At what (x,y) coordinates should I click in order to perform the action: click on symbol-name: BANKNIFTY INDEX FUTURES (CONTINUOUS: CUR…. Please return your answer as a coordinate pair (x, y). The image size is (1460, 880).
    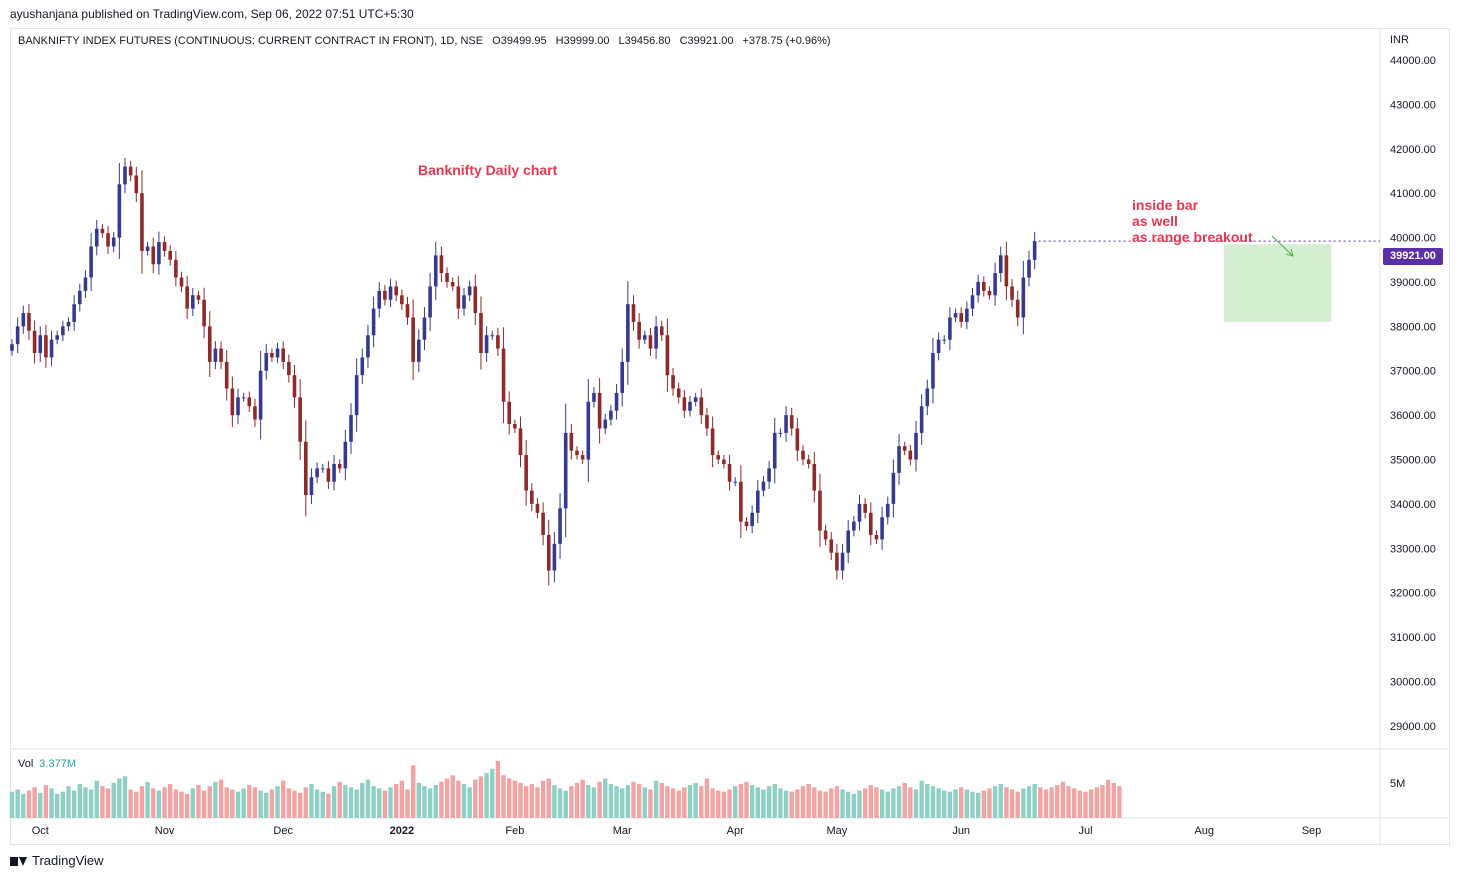
    Looking at the image, I should click on (251, 41).